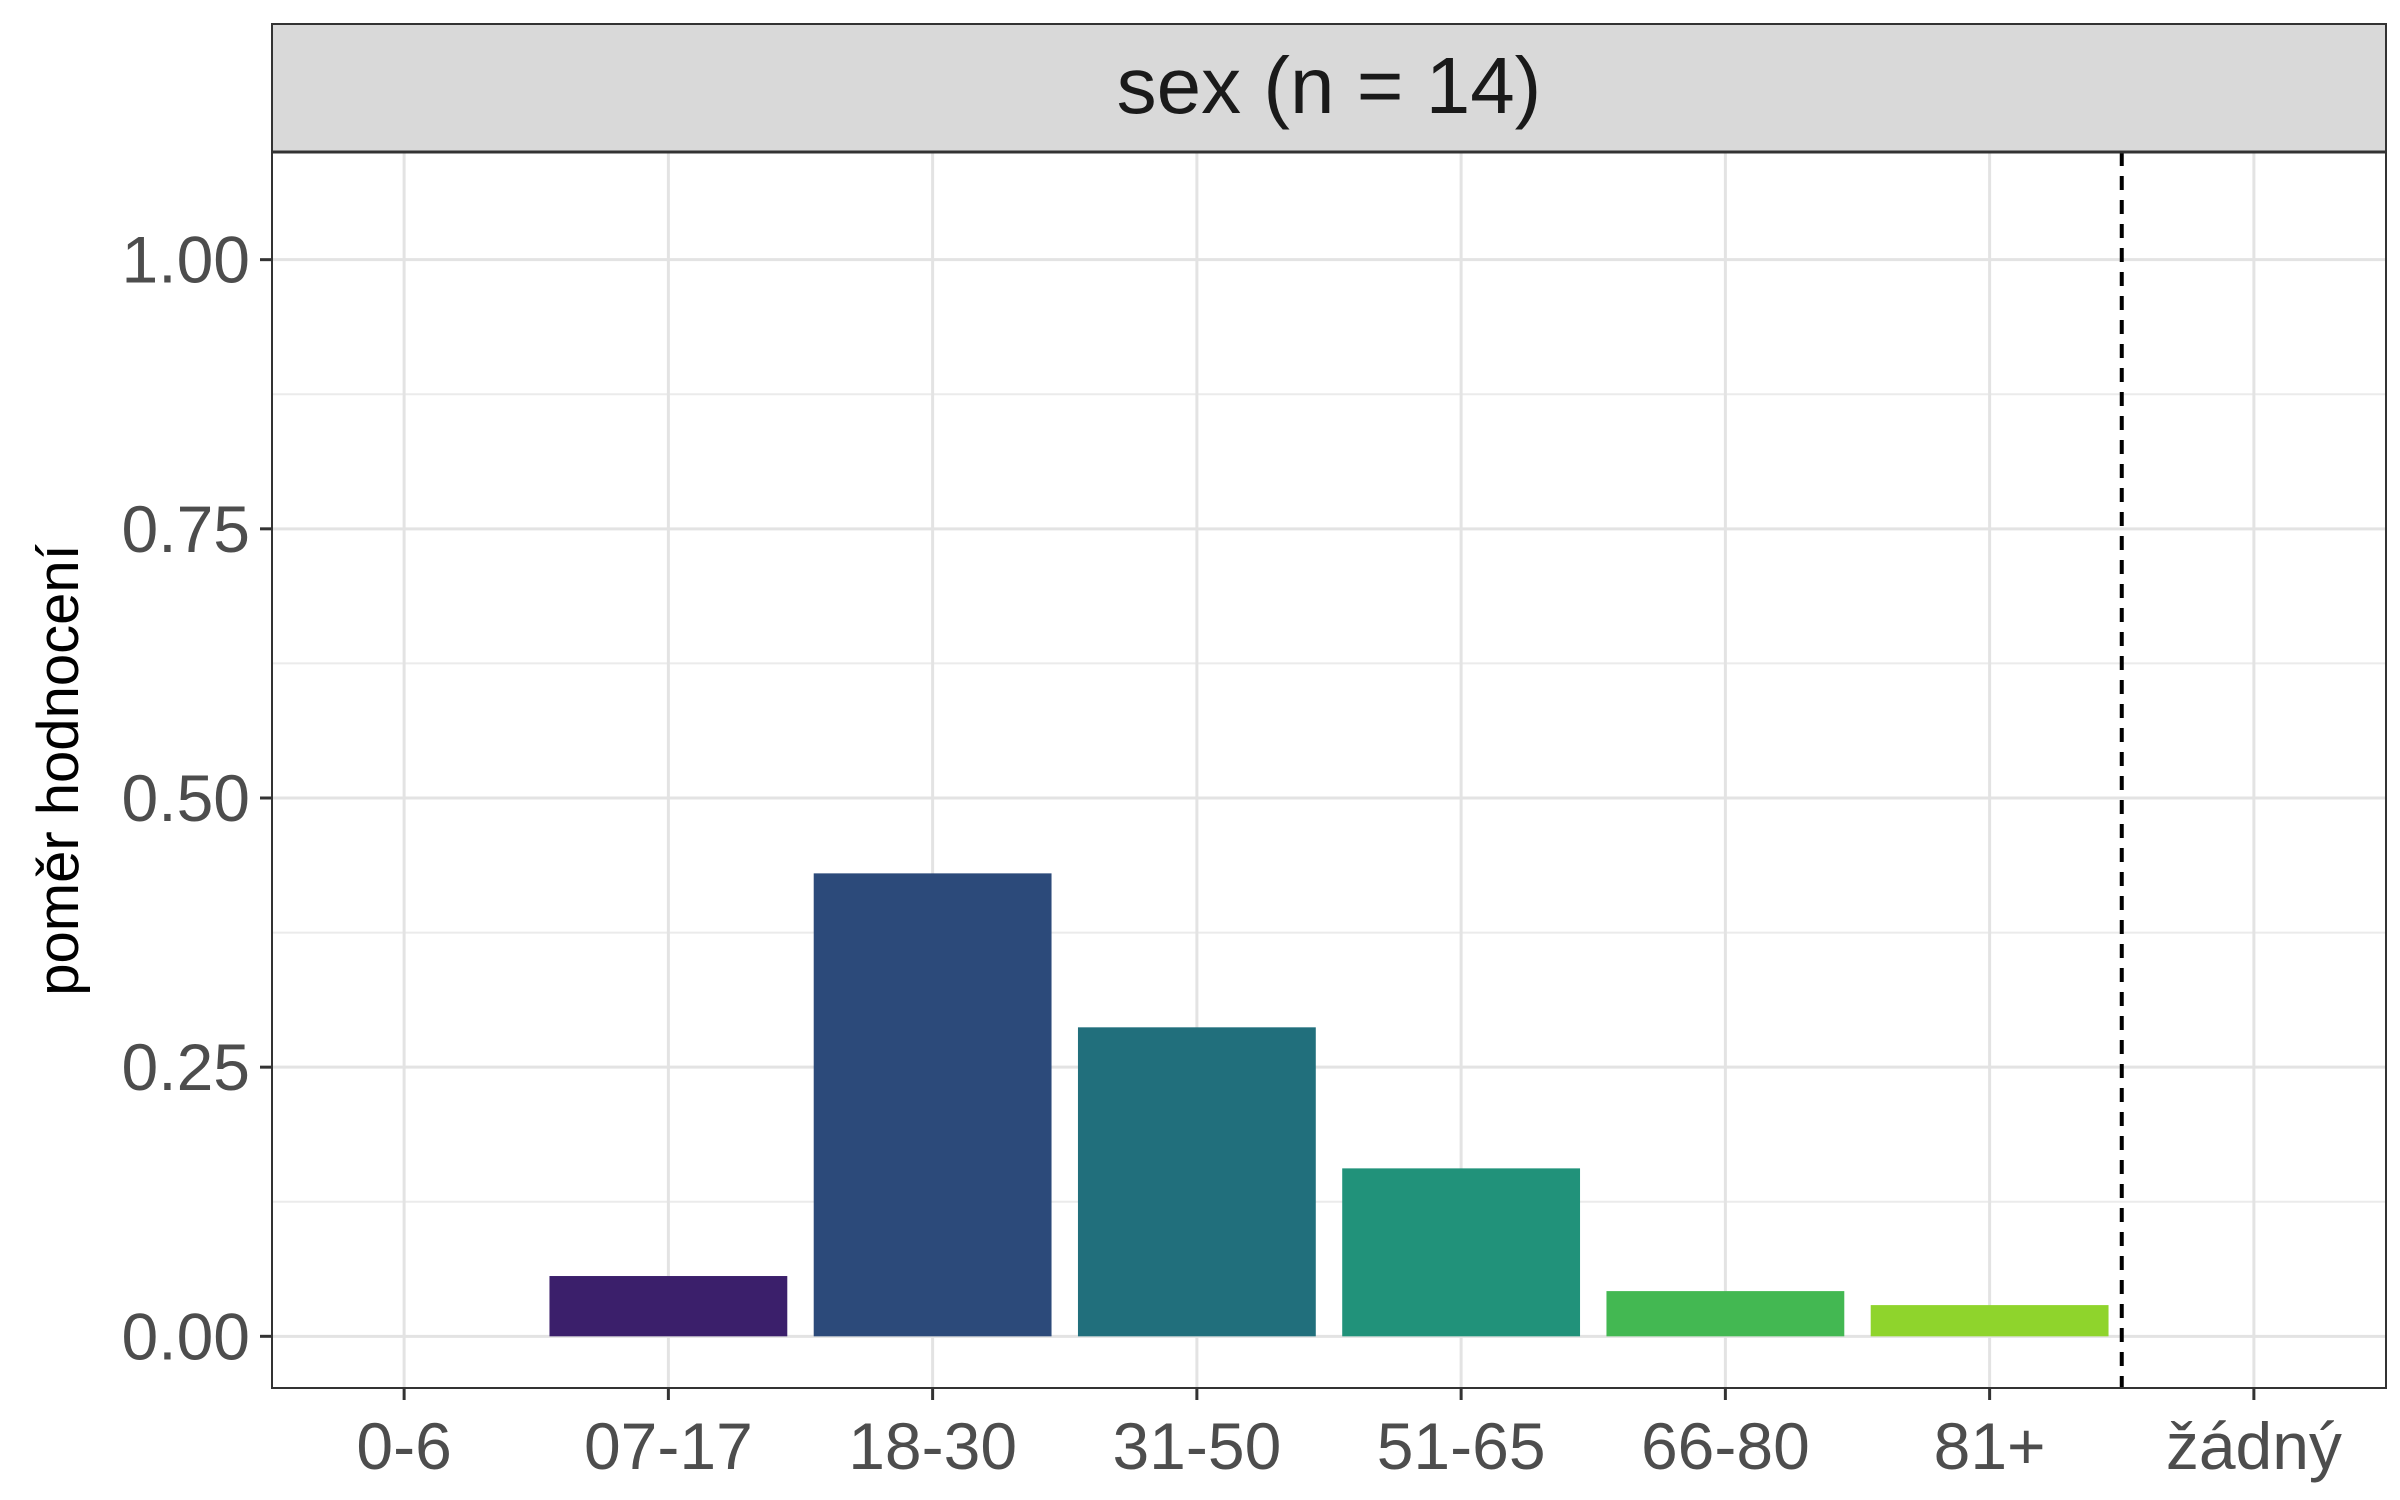 Image resolution: width=2400 pixels, height=1500 pixels. What do you see at coordinates (668, 1446) in the screenshot?
I see `x-tick-label: 07-17` at bounding box center [668, 1446].